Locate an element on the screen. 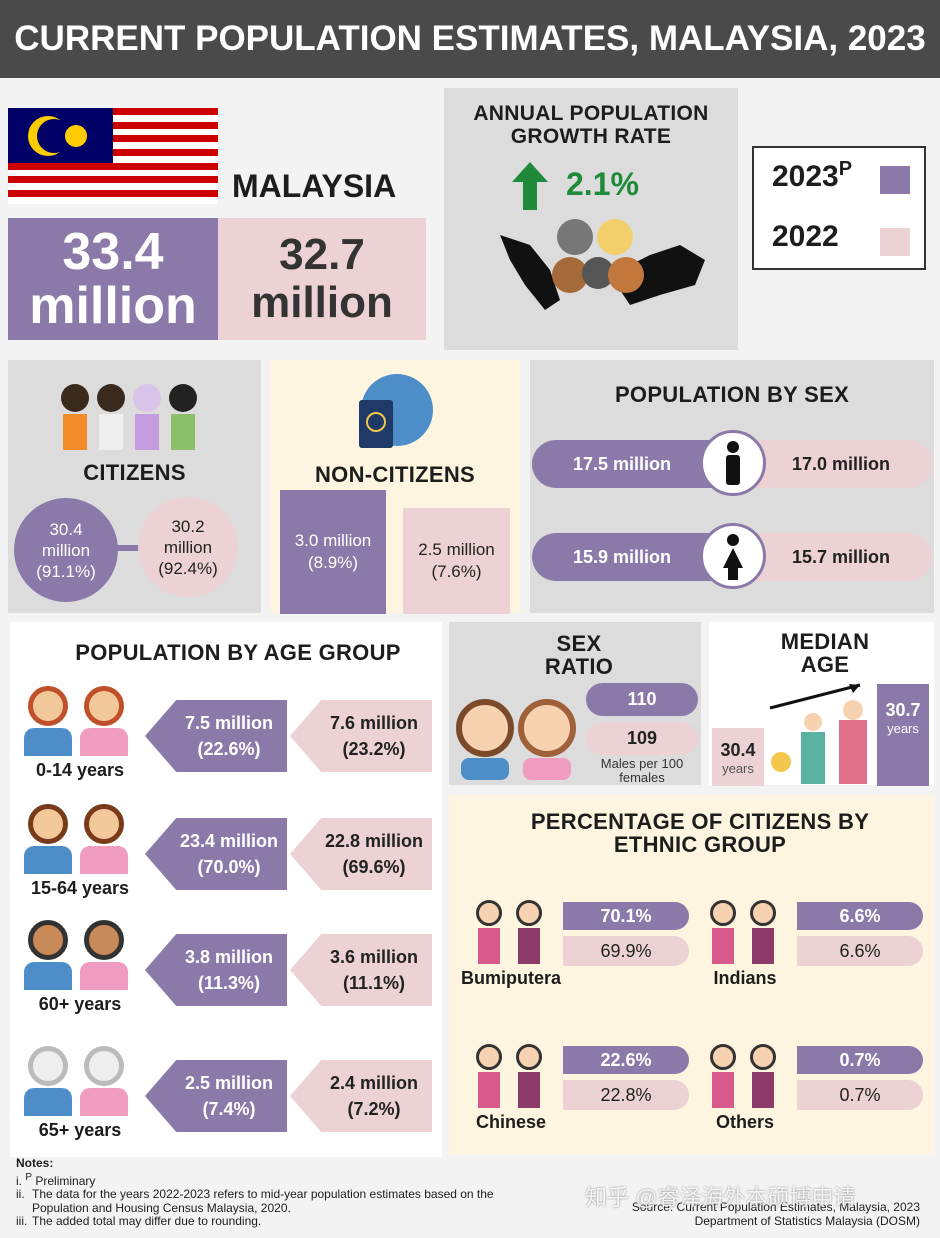 The height and width of the screenshot is (1238, 940). total-2023: 33.4 million is located at coordinates (113, 279).